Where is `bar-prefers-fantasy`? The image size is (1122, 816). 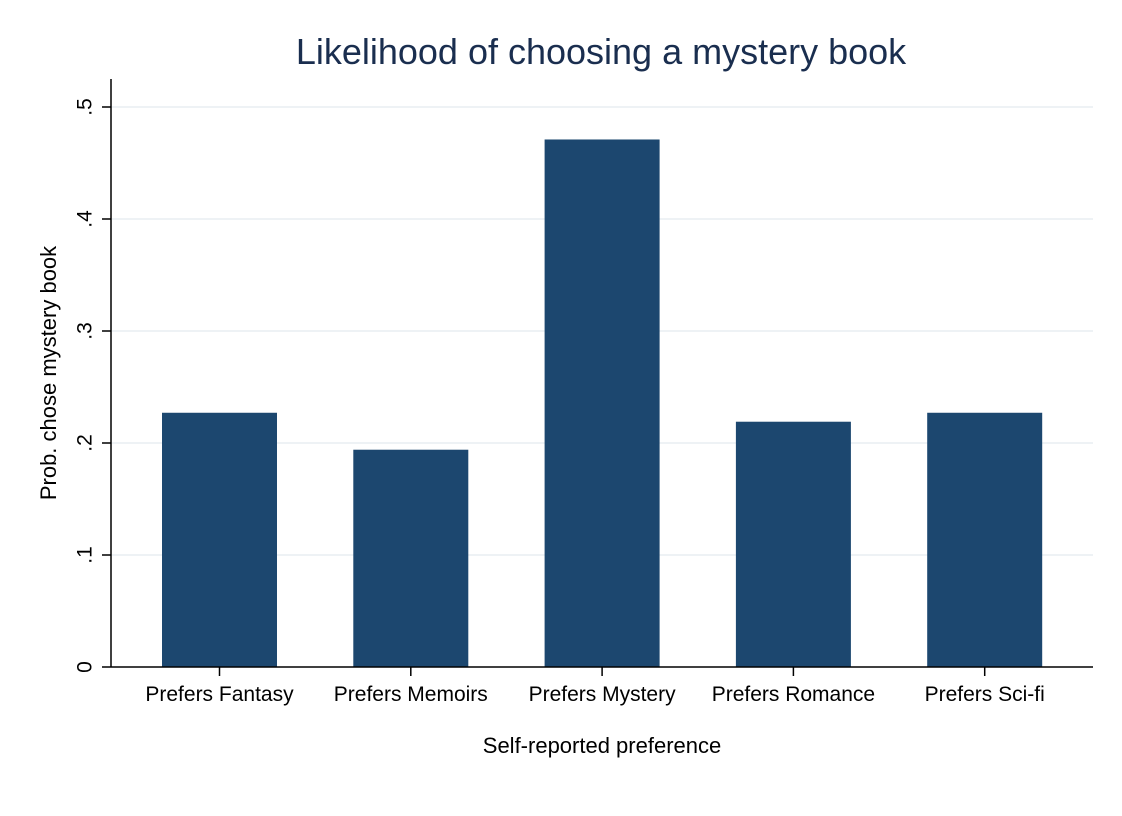
bar-prefers-fantasy is located at coordinates (219, 539).